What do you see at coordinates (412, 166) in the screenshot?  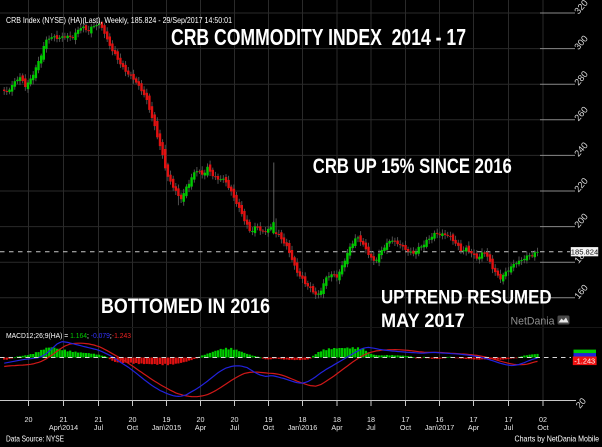 I see `svg-text: CRB UP 15% SINCE 2016` at bounding box center [412, 166].